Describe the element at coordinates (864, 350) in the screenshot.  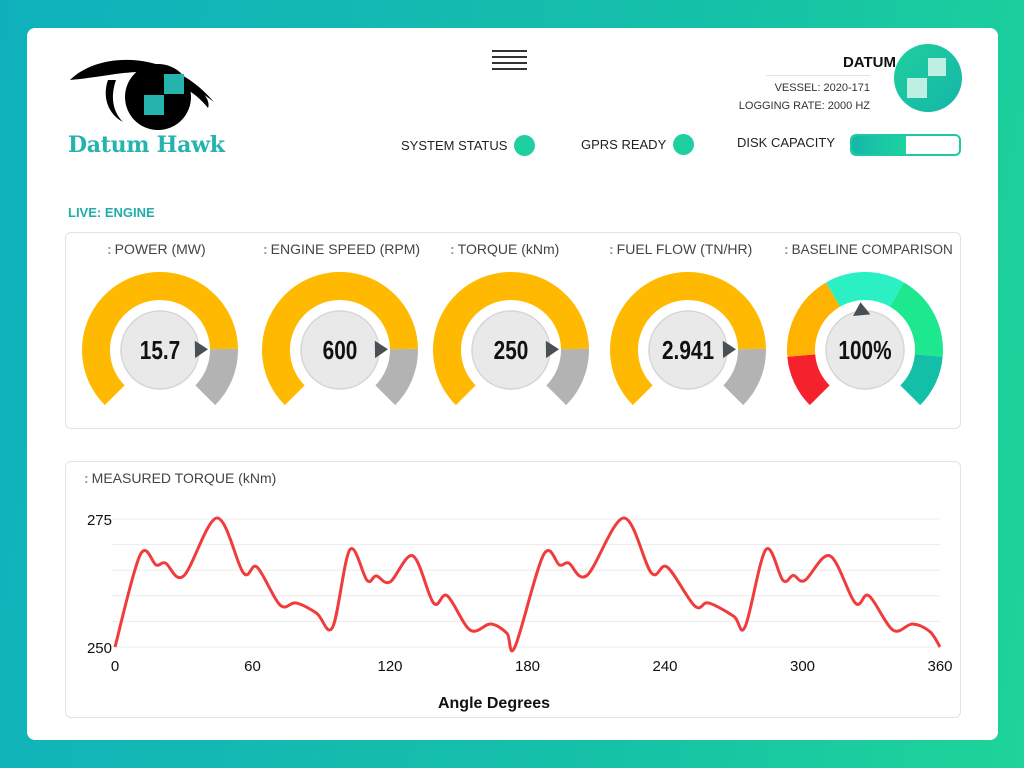
I see `gauge-value: 100%` at that location.